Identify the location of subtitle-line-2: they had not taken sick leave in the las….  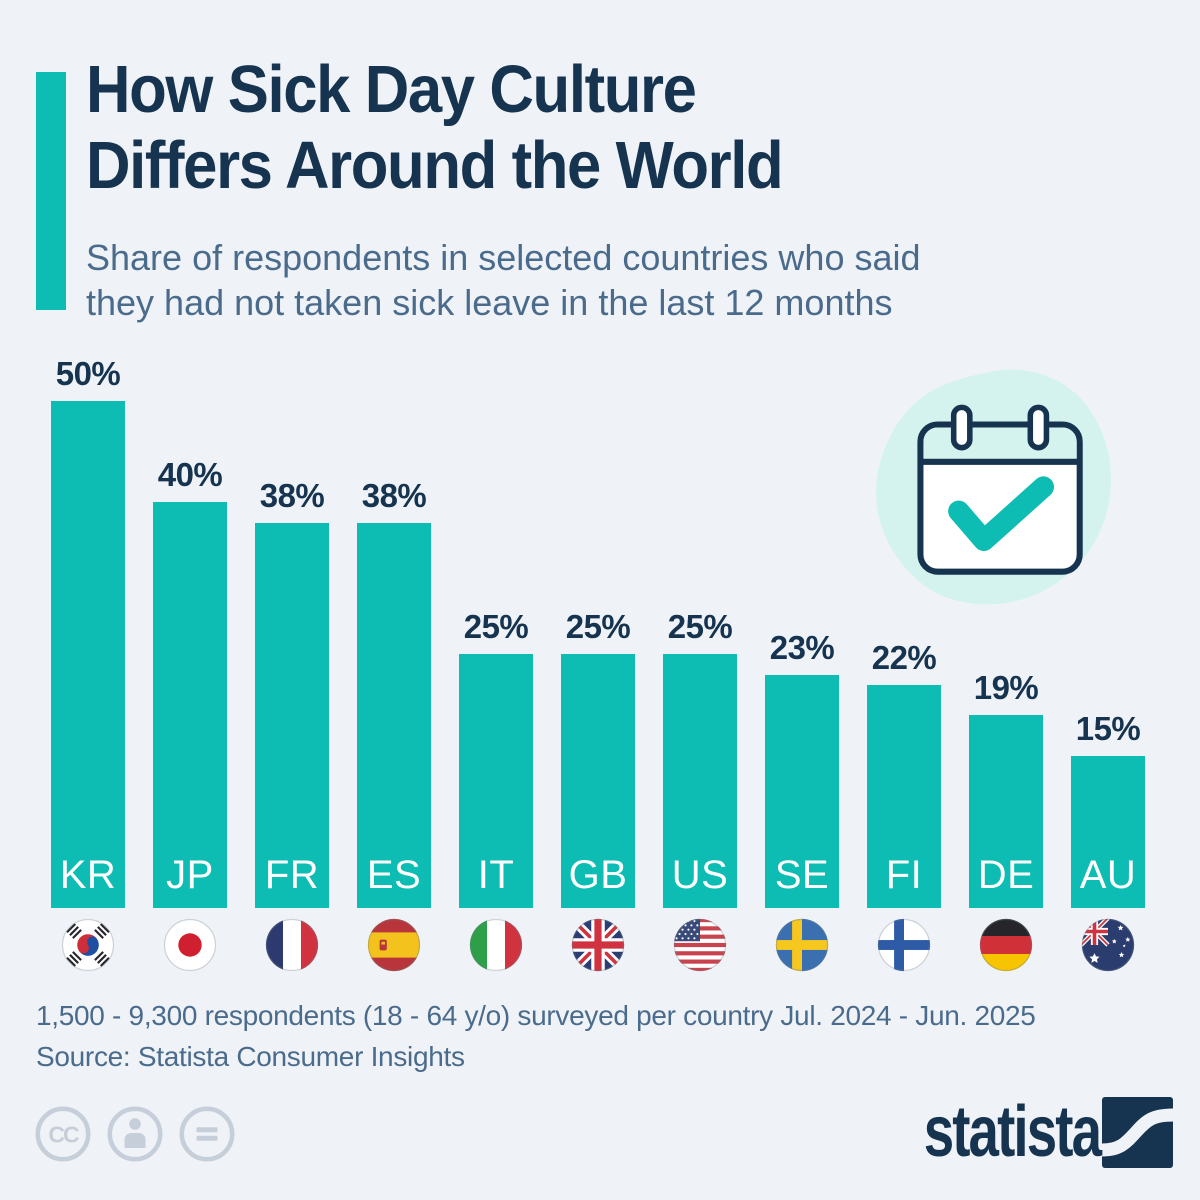
(489, 302).